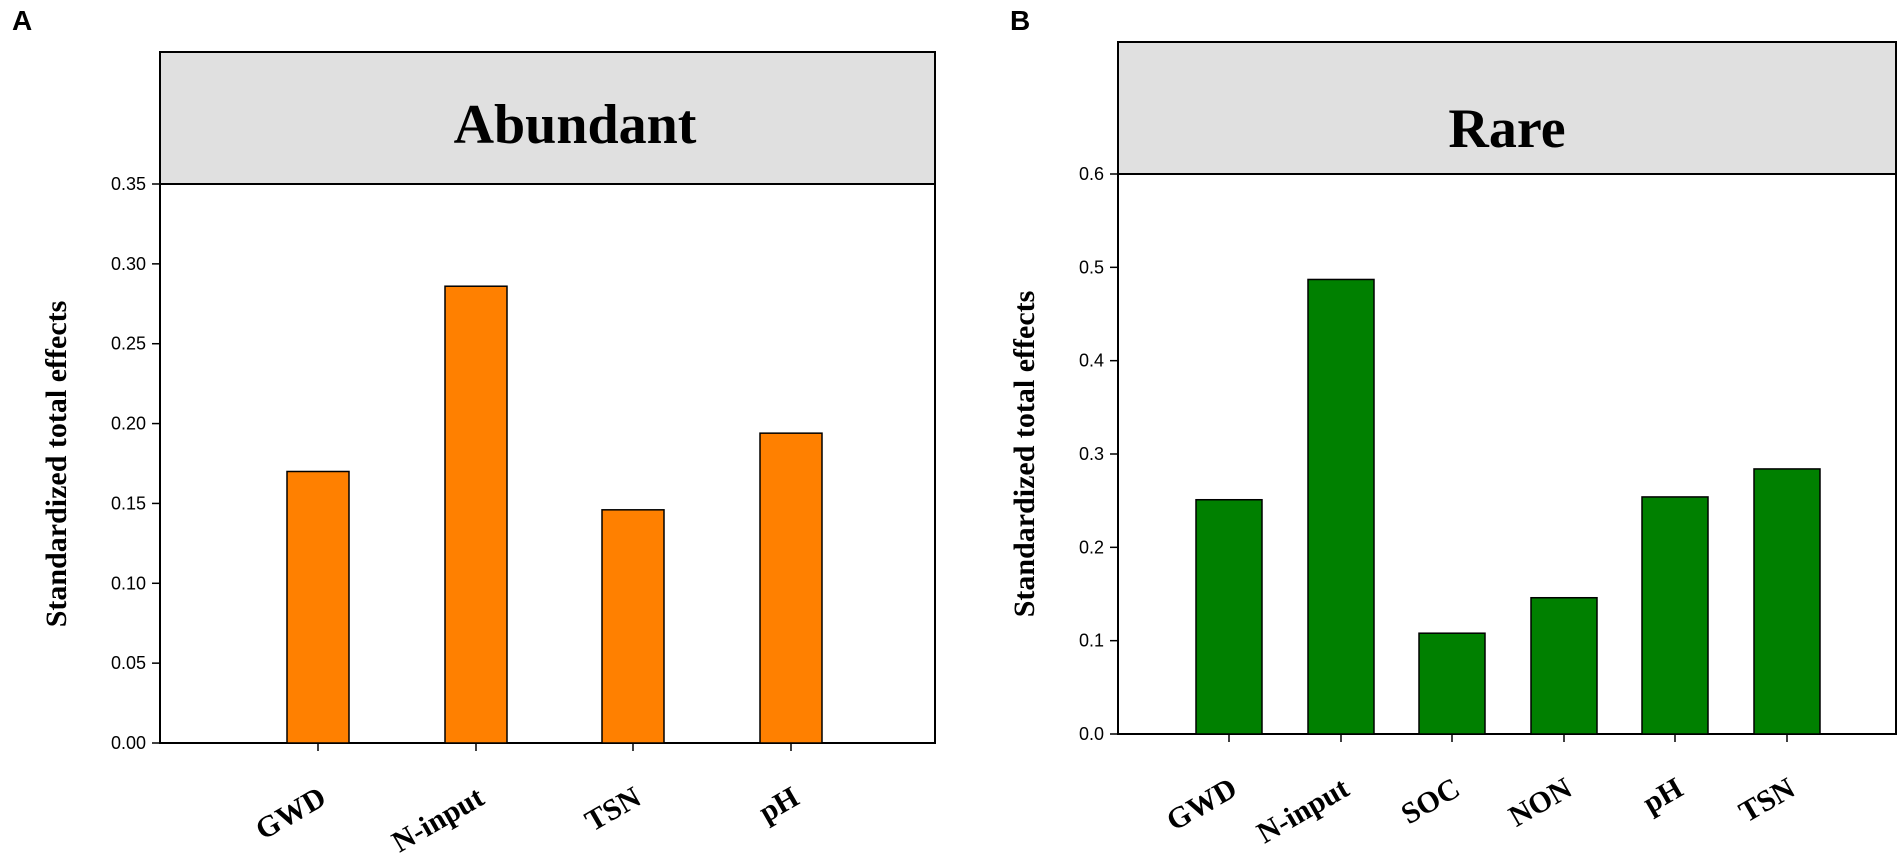  I want to click on bar-soc, so click(1452, 683).